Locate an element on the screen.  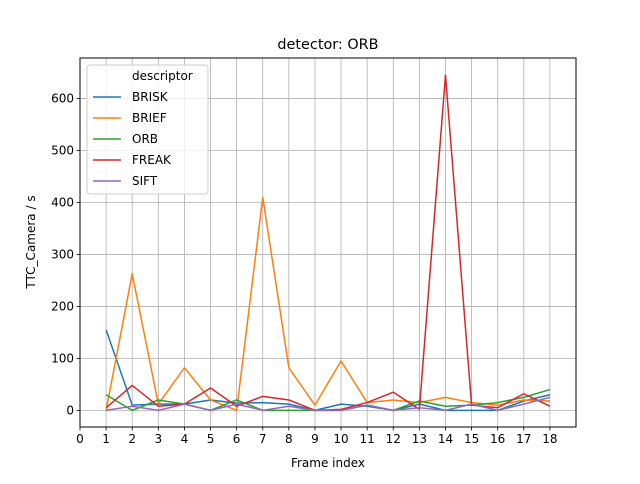
y-tick-label: 200 is located at coordinates (62, 306).